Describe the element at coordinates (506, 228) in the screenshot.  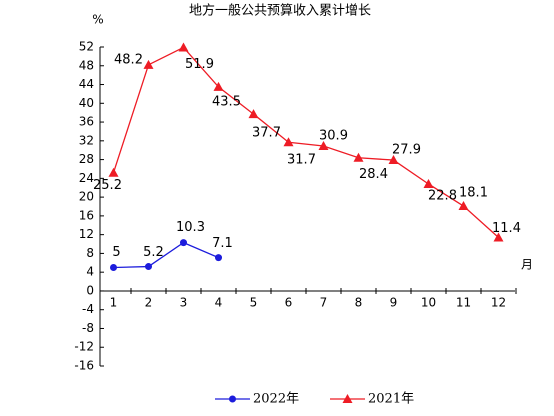
I see `data-label: 11.4` at that location.